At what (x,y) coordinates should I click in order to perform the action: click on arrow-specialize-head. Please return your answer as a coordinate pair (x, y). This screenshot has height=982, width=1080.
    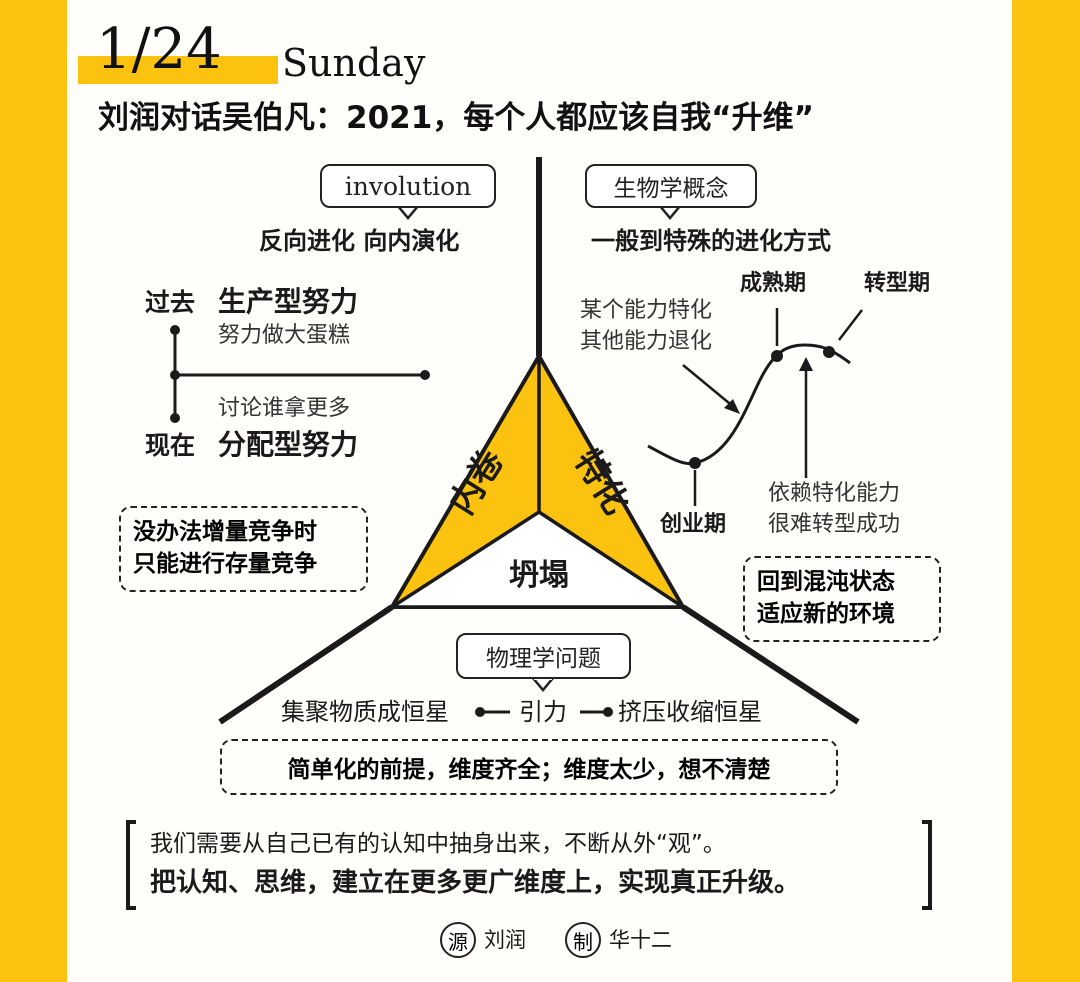
    Looking at the image, I should click on (732, 406).